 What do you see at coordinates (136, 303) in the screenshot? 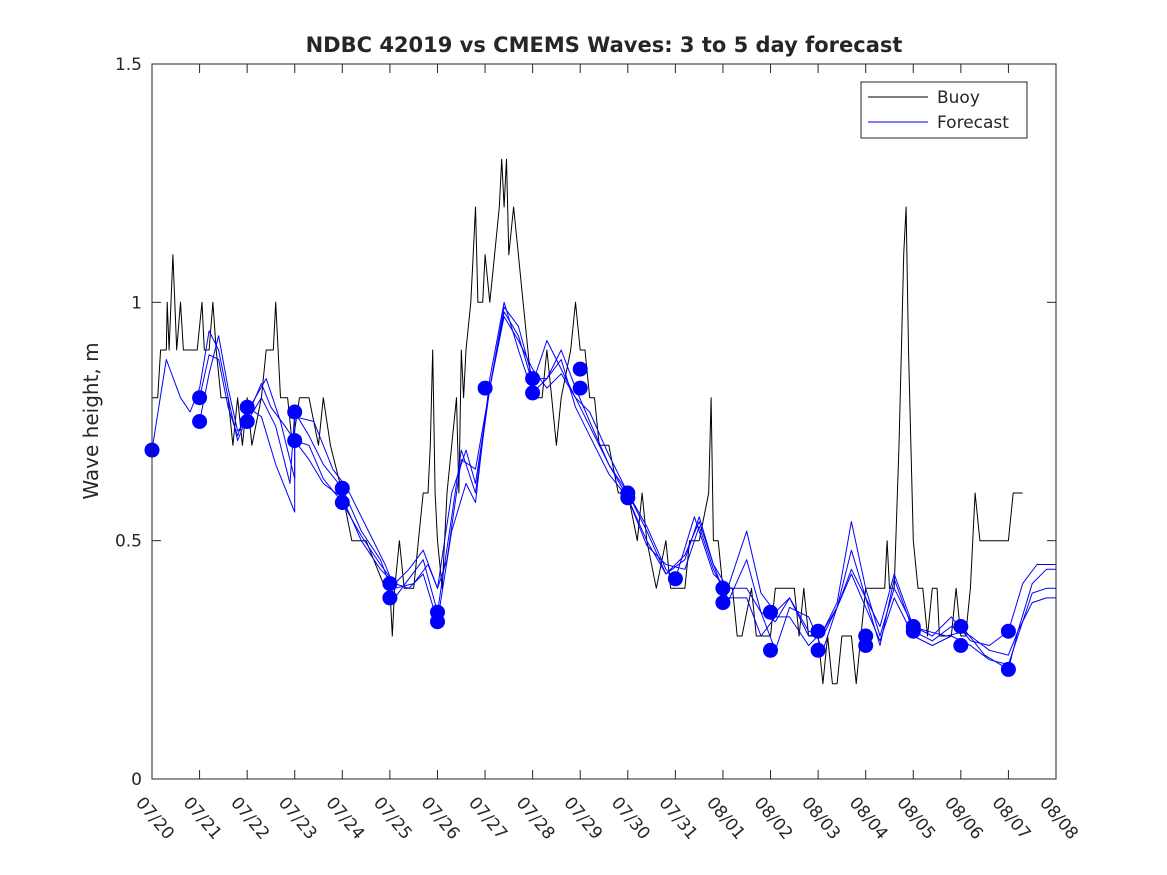
I see `y-tick-label-2: 1` at bounding box center [136, 303].